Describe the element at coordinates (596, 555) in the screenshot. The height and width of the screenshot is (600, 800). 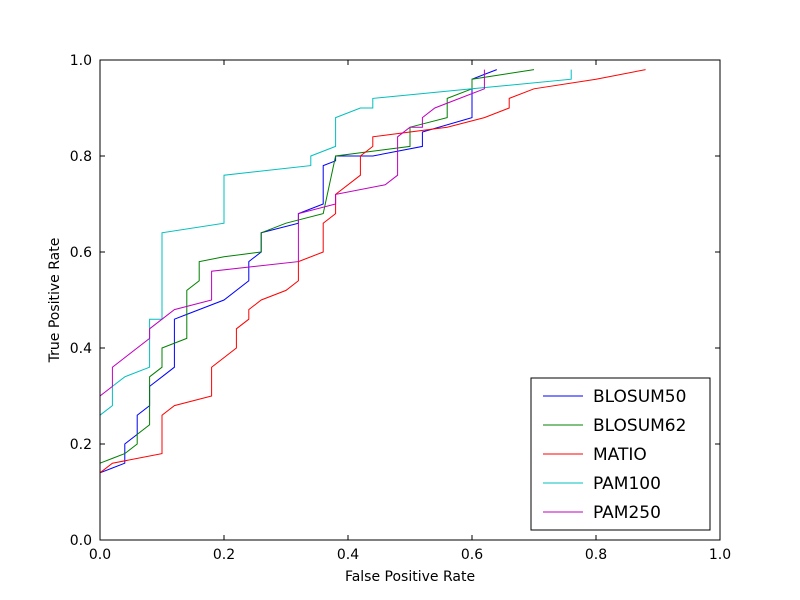
I see `x-tick-label: 0.8` at that location.